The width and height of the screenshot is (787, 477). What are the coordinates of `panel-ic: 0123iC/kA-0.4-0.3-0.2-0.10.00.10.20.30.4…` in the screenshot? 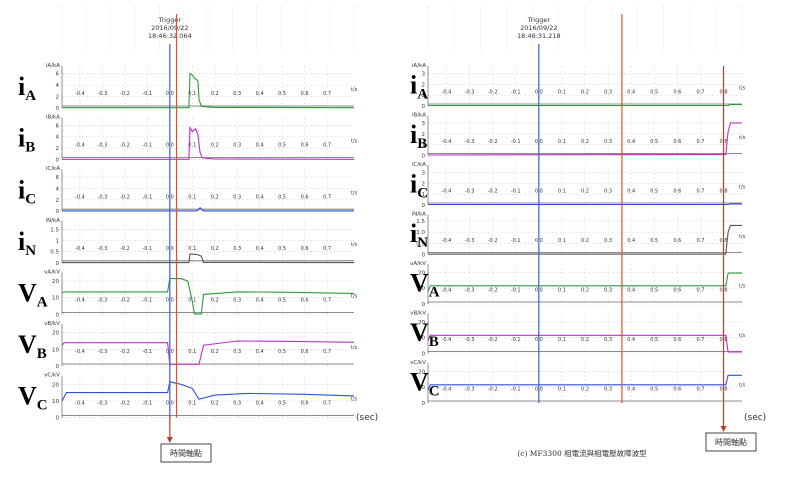 It's located at (578, 185).